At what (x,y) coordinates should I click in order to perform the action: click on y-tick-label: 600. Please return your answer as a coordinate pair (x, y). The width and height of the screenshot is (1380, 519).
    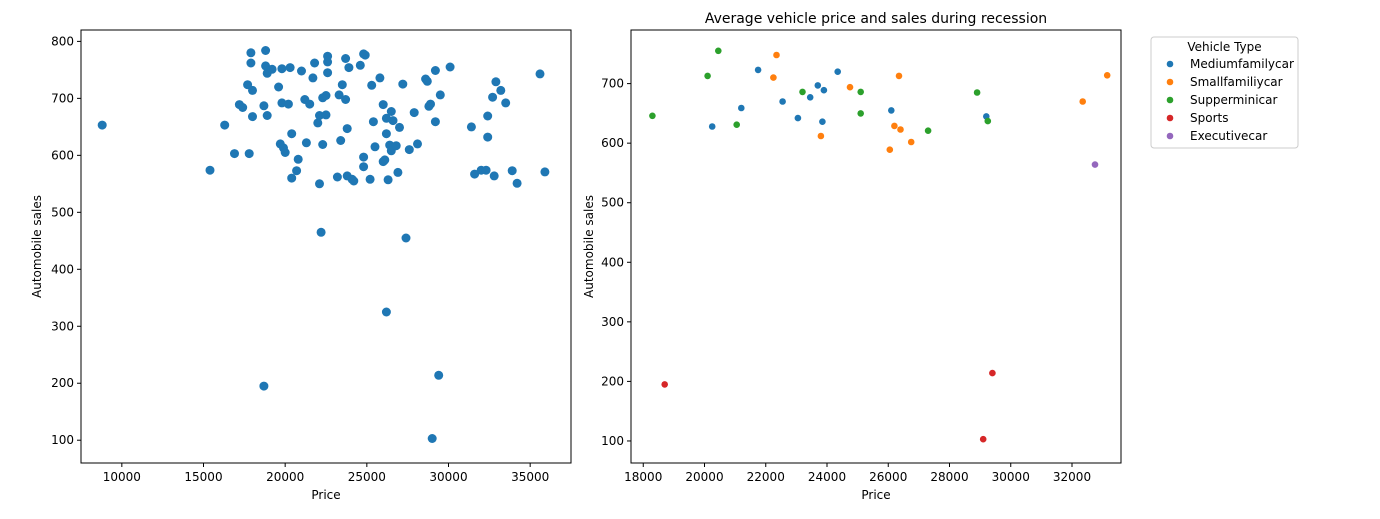
    Looking at the image, I should click on (62, 155).